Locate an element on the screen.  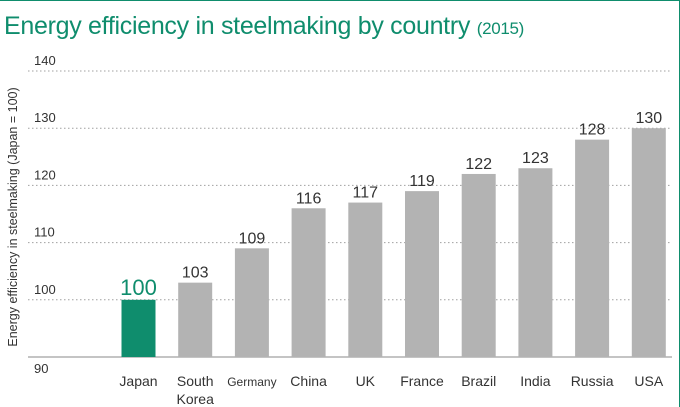
data-label: 122 is located at coordinates (478, 164).